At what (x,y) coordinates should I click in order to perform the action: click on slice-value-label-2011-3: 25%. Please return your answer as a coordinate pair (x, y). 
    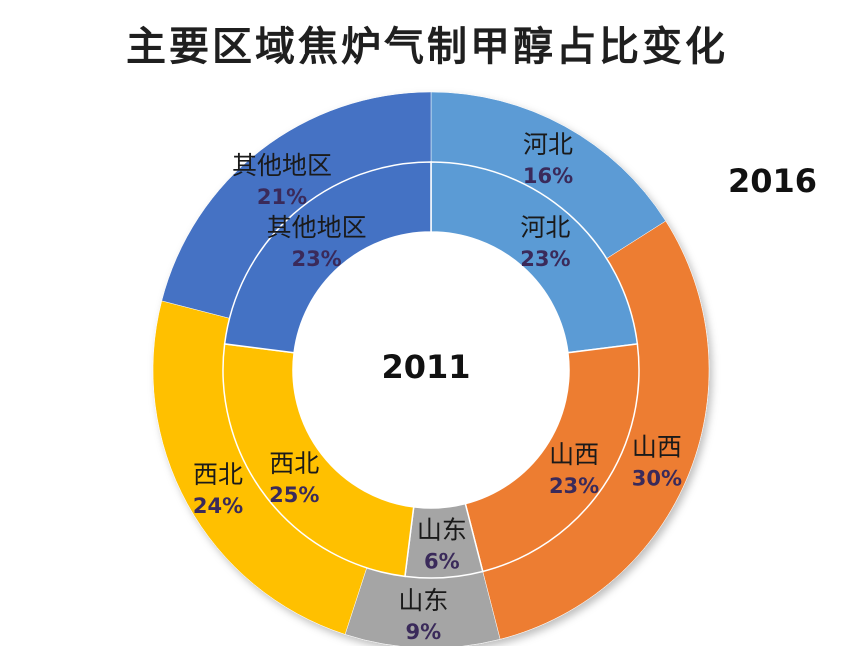
    Looking at the image, I should click on (294, 495).